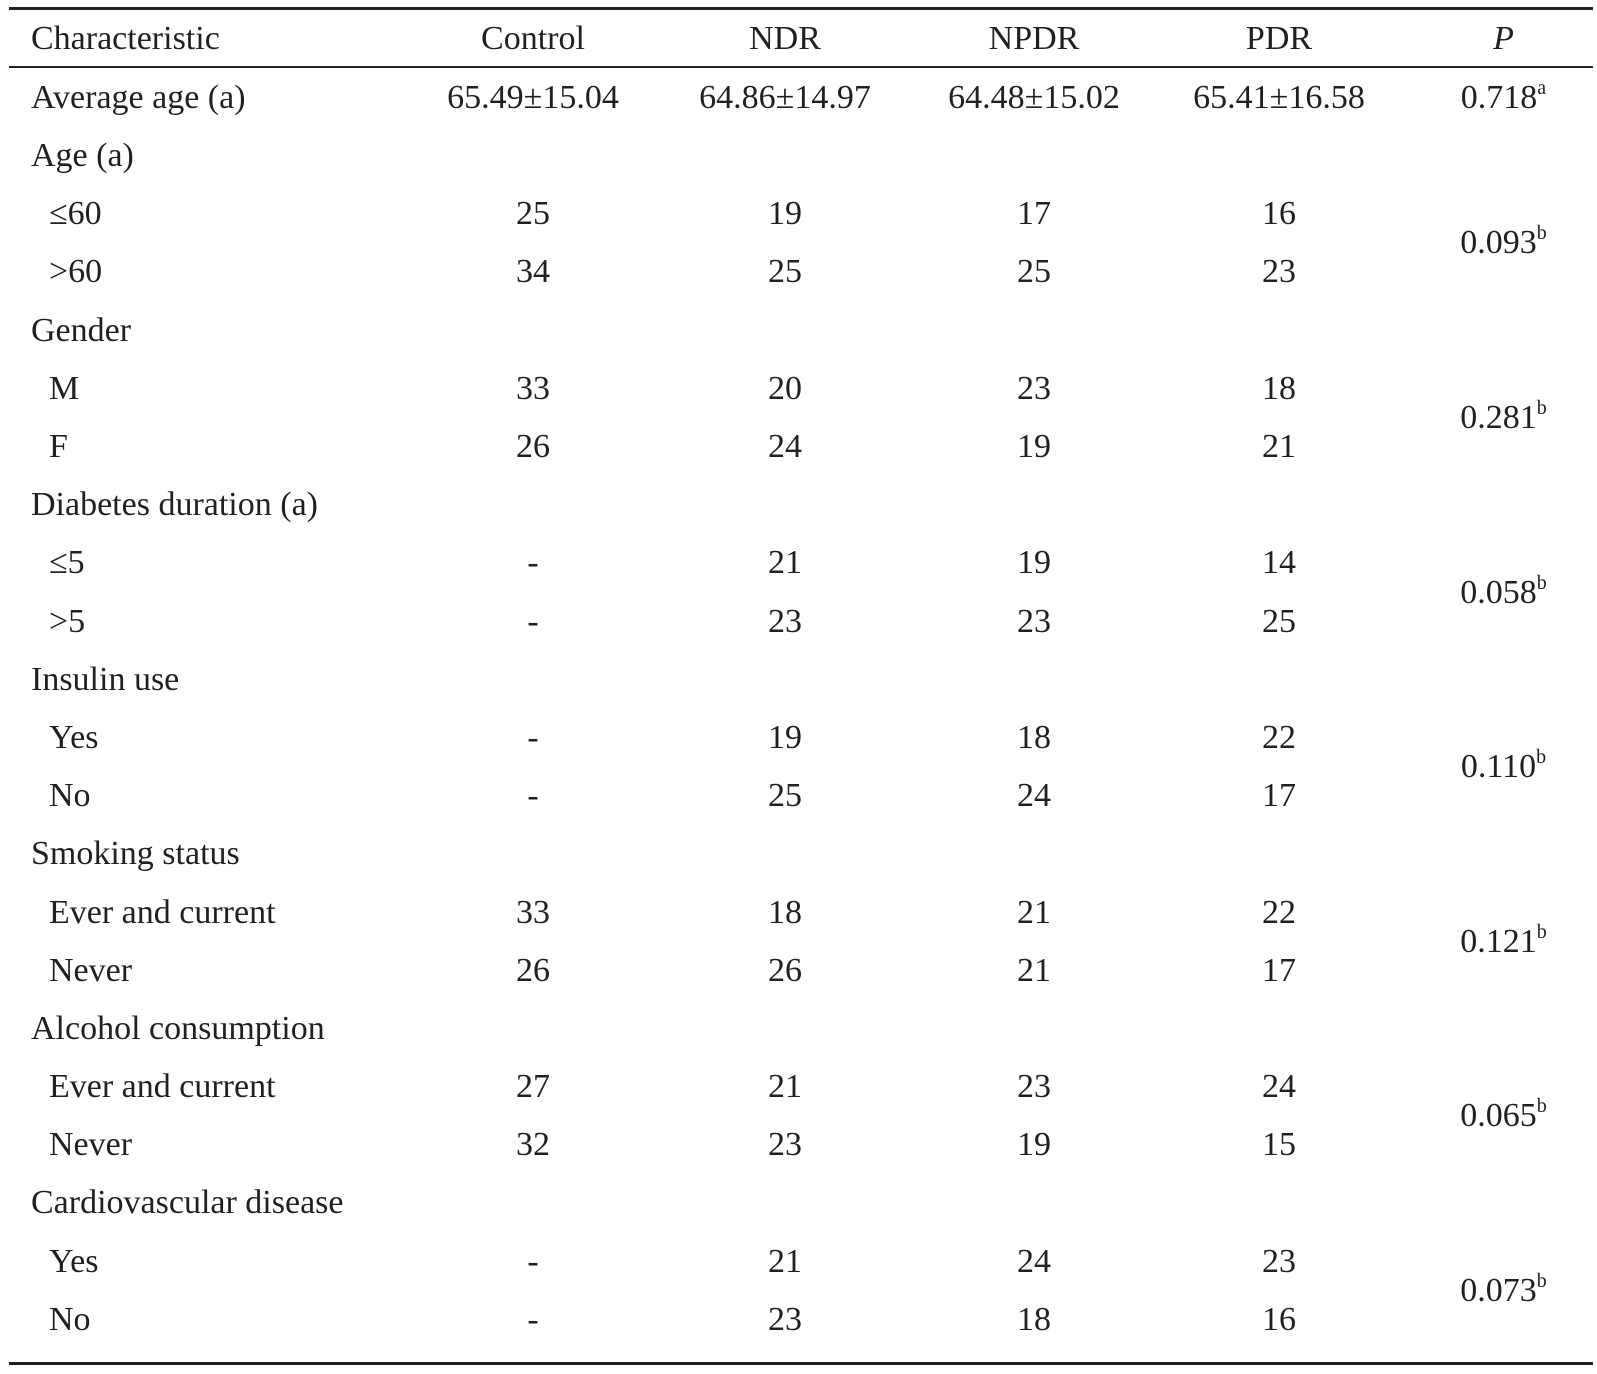 This screenshot has width=1597, height=1374. Describe the element at coordinates (801, 971) in the screenshot. I see `table-row: Never 26 26 21 17` at that location.